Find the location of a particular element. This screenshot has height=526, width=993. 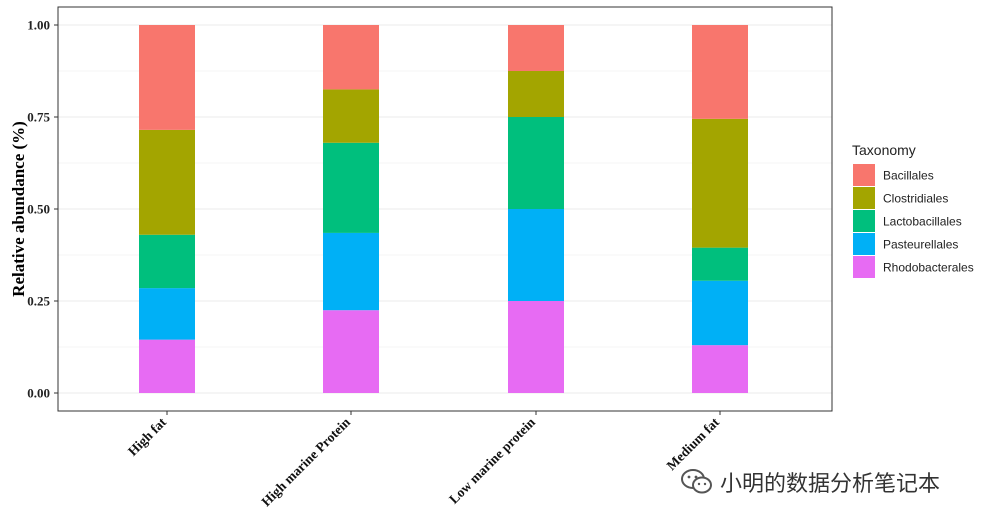

x-tick-label: High marine Protein is located at coordinates (305, 461).